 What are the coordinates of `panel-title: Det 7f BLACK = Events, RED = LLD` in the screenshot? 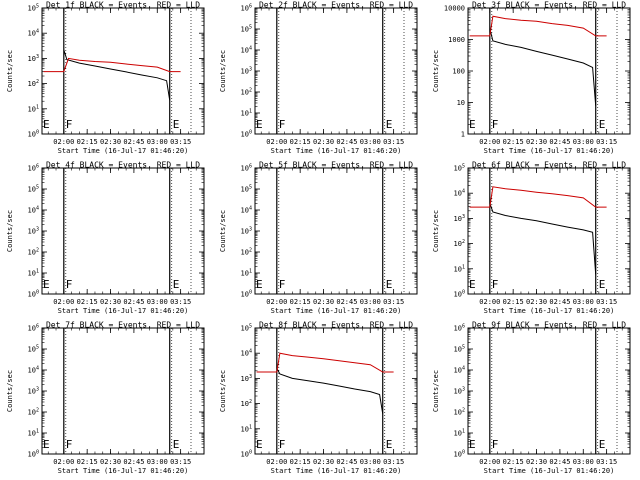 It's located at (123, 325).